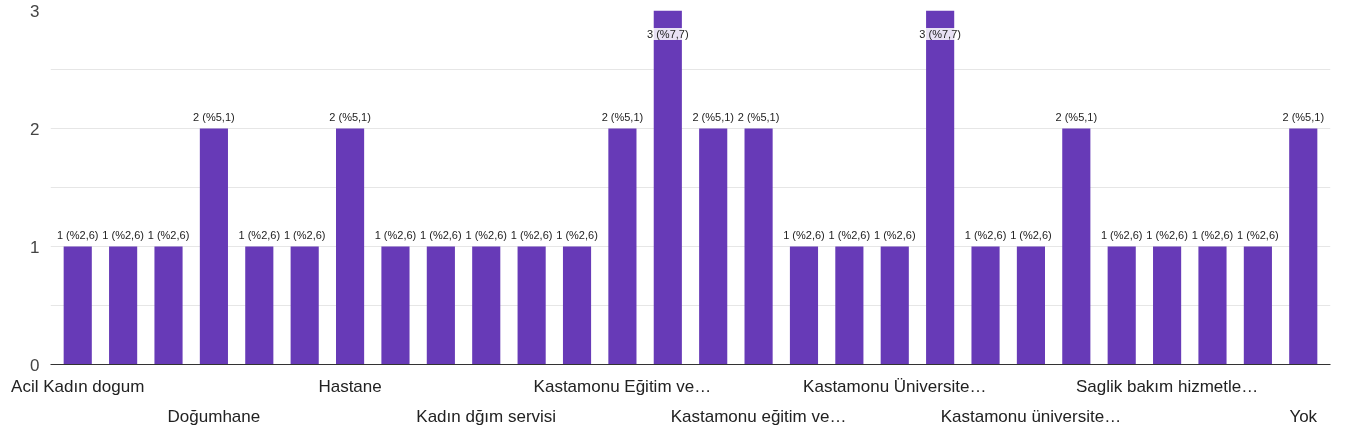 The image size is (1359, 432). I want to click on x-tick-label: Hastane, so click(350, 386).